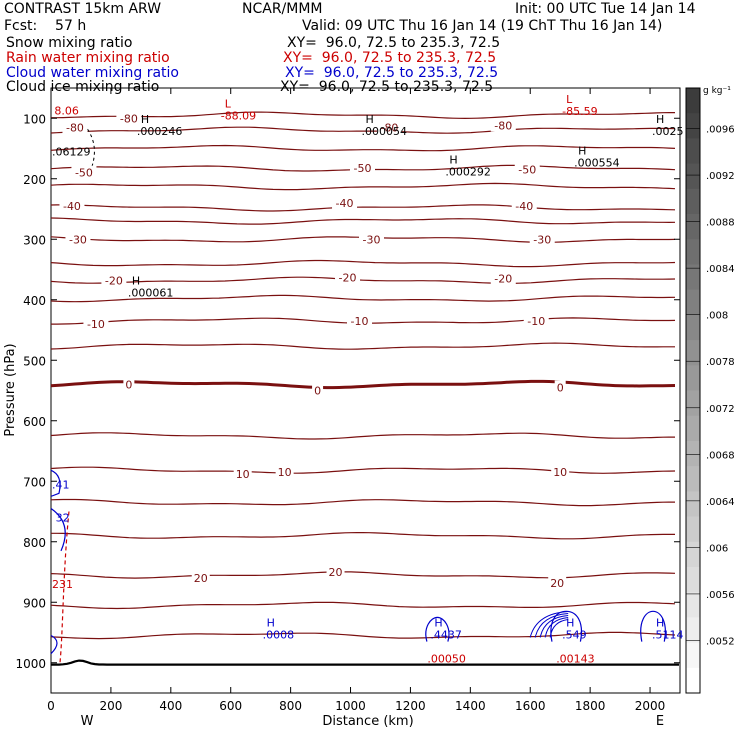 This screenshot has width=740, height=740. I want to click on extremum-value: .000292, so click(468, 172).